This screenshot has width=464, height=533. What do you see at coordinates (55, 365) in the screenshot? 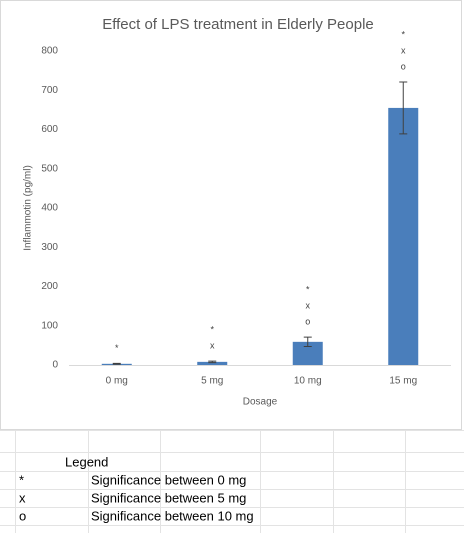
I see `y-tick-label: 0` at bounding box center [55, 365].